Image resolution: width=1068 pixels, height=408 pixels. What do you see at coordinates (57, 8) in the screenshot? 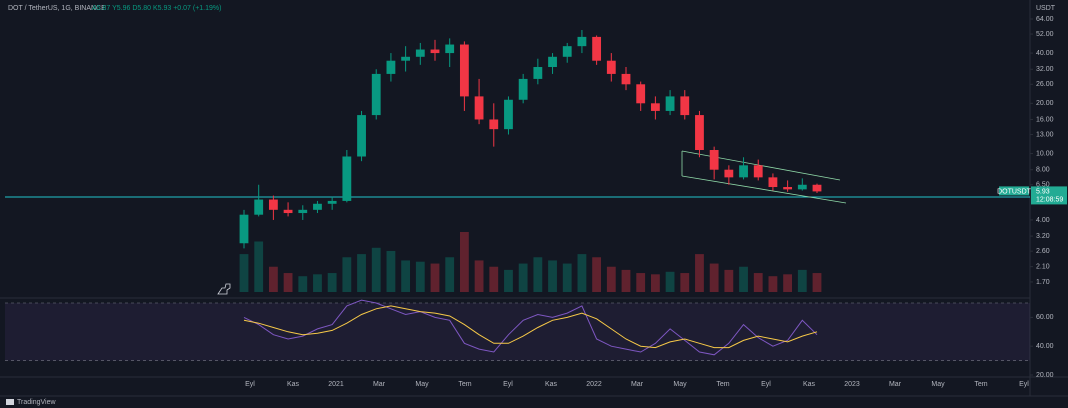
I see `symbol-title: DOT / TetherUS, 1G, BINANCE` at bounding box center [57, 8].